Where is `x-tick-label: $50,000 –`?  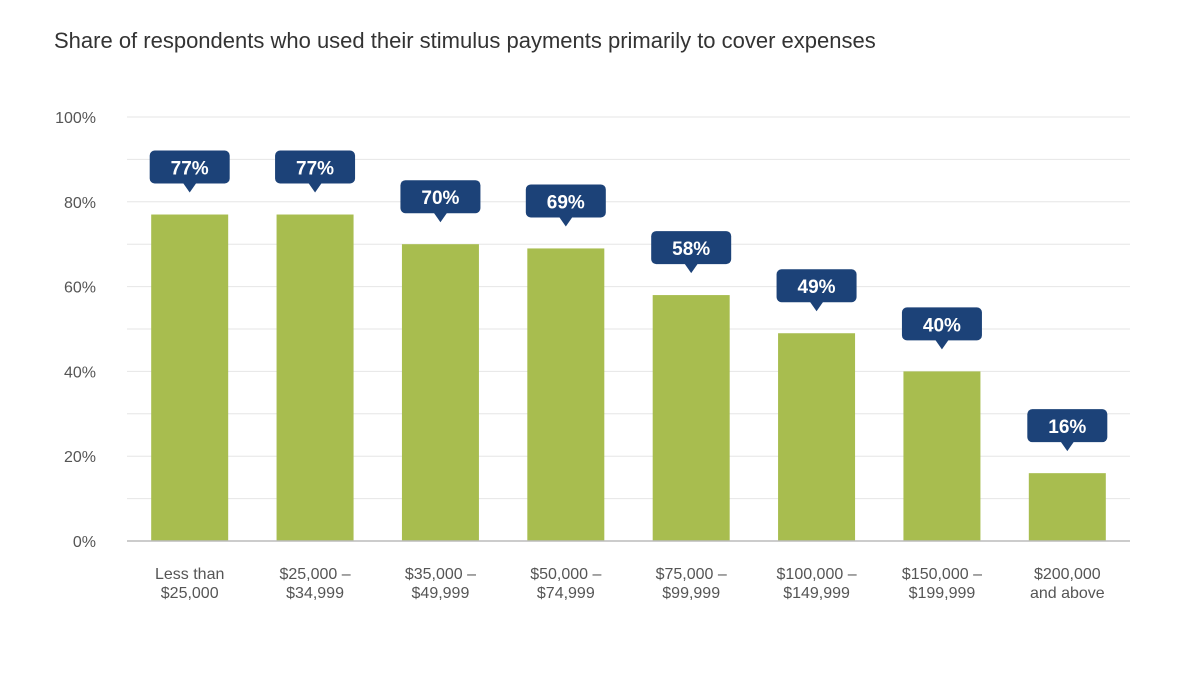
x-tick-label: $50,000 – is located at coordinates (565, 574).